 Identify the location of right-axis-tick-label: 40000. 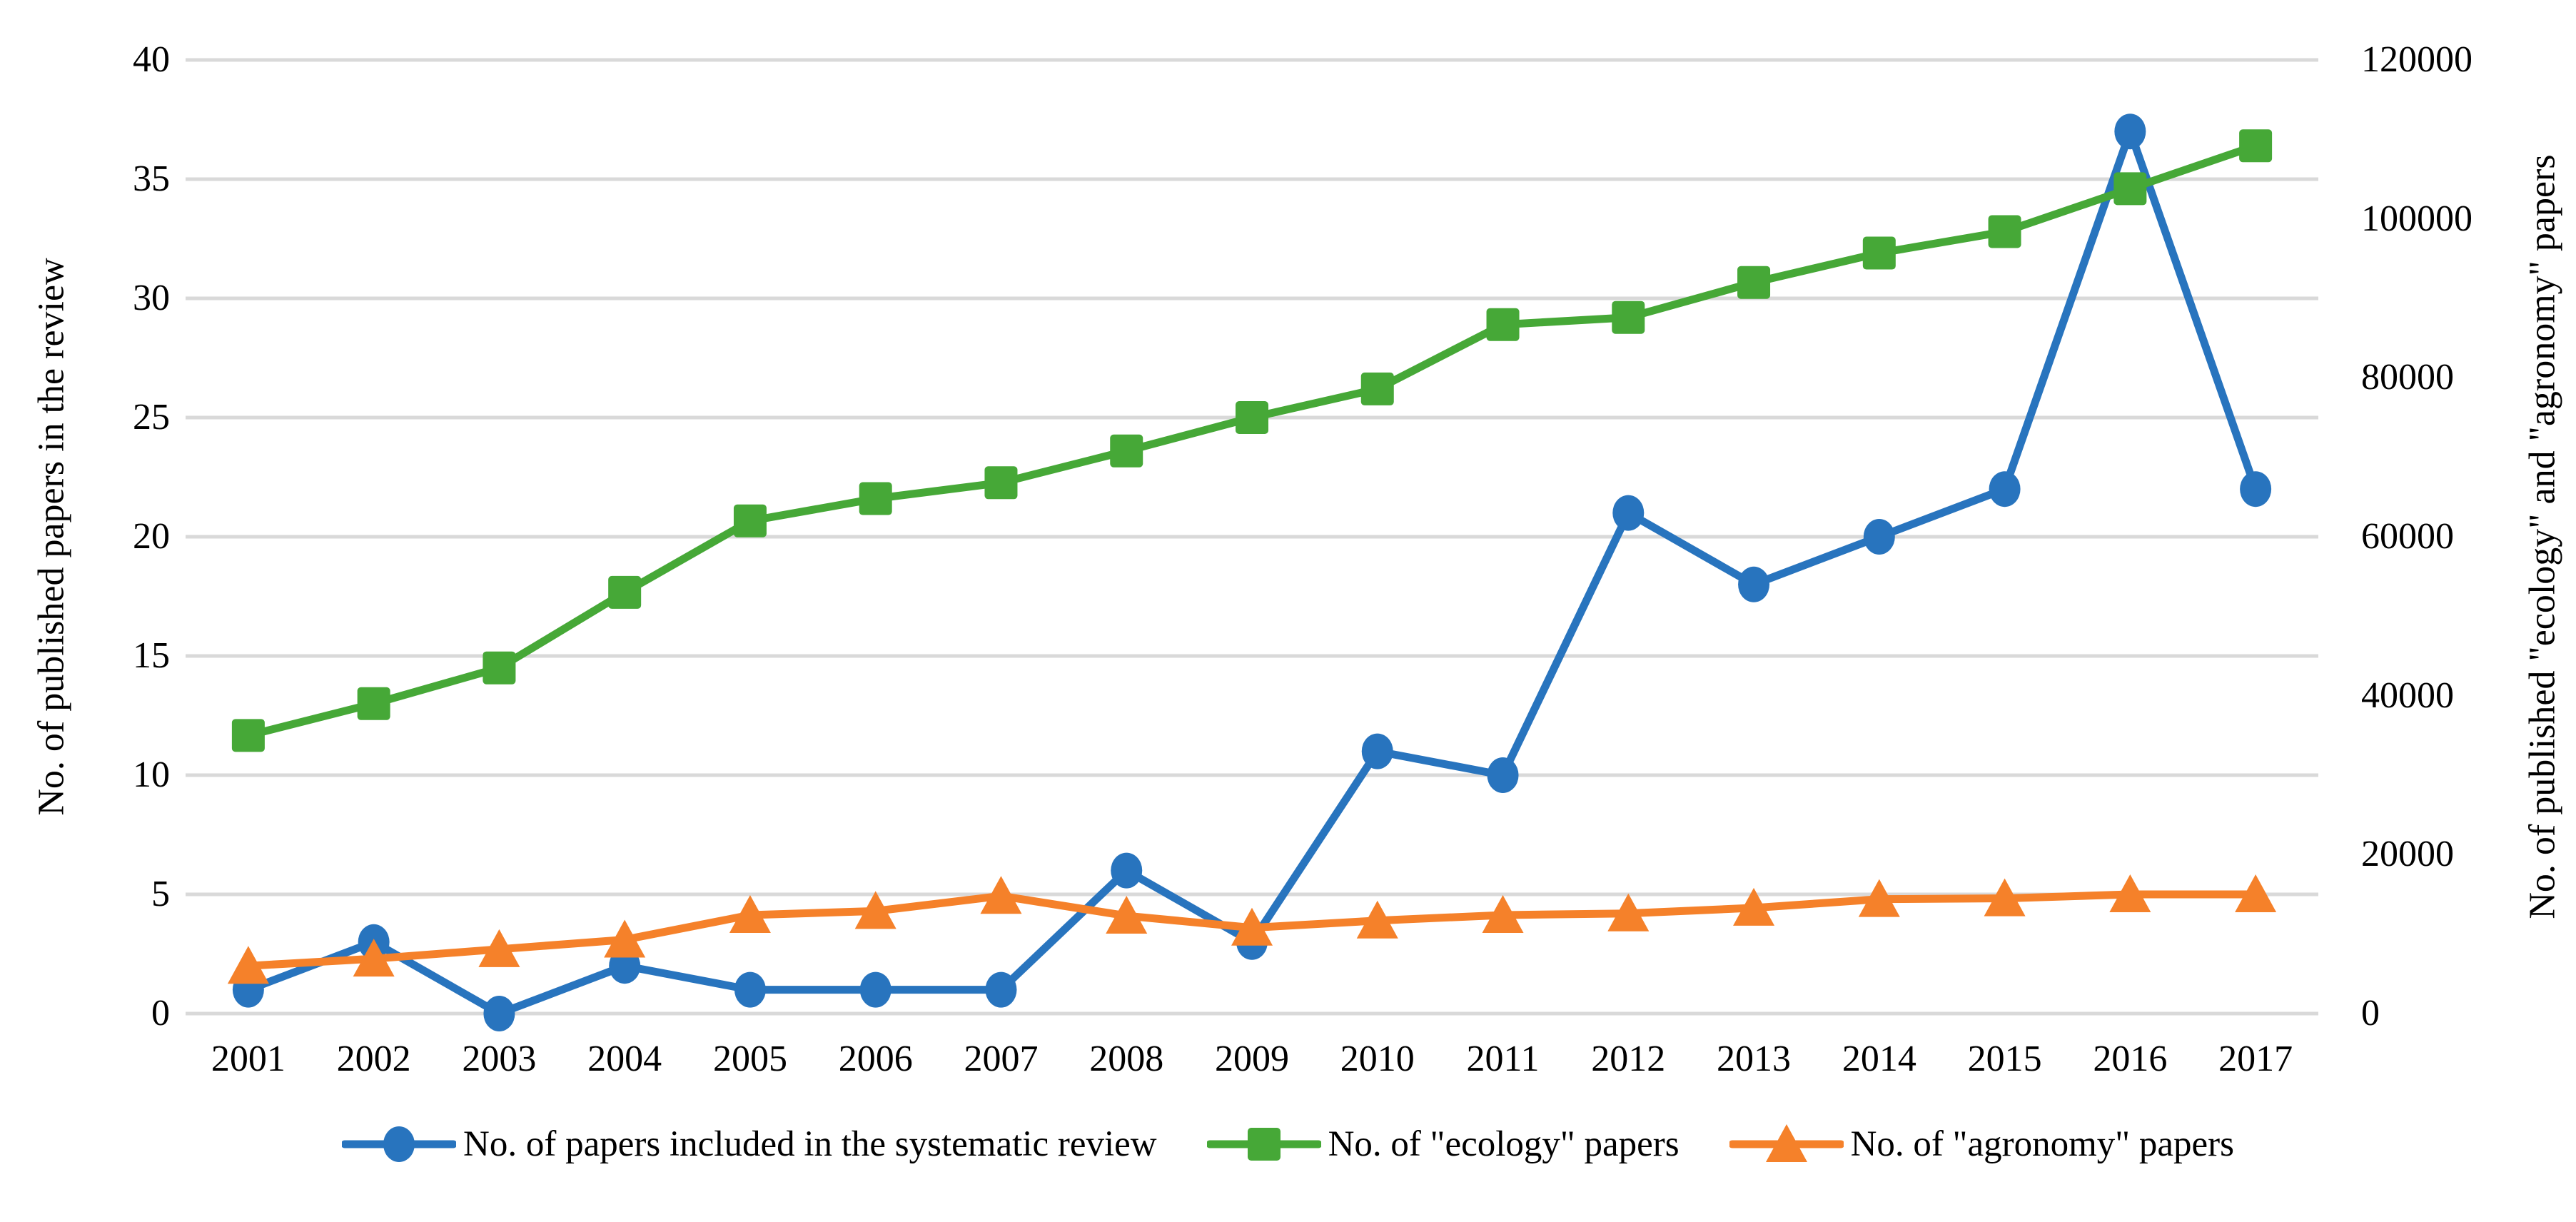
(2407, 695).